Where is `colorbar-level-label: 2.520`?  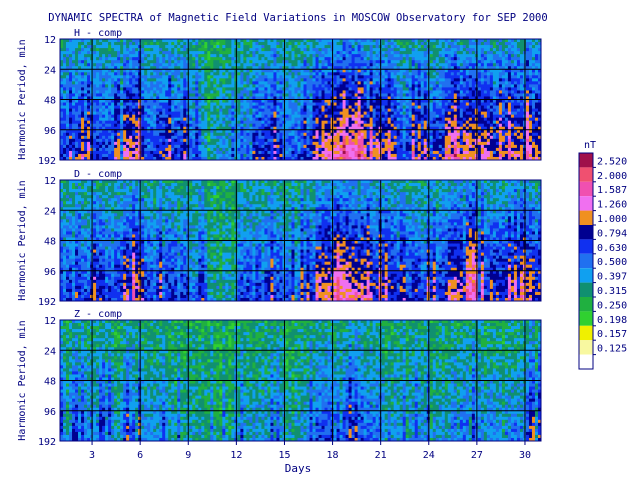 colorbar-level-label: 2.520 is located at coordinates (612, 161).